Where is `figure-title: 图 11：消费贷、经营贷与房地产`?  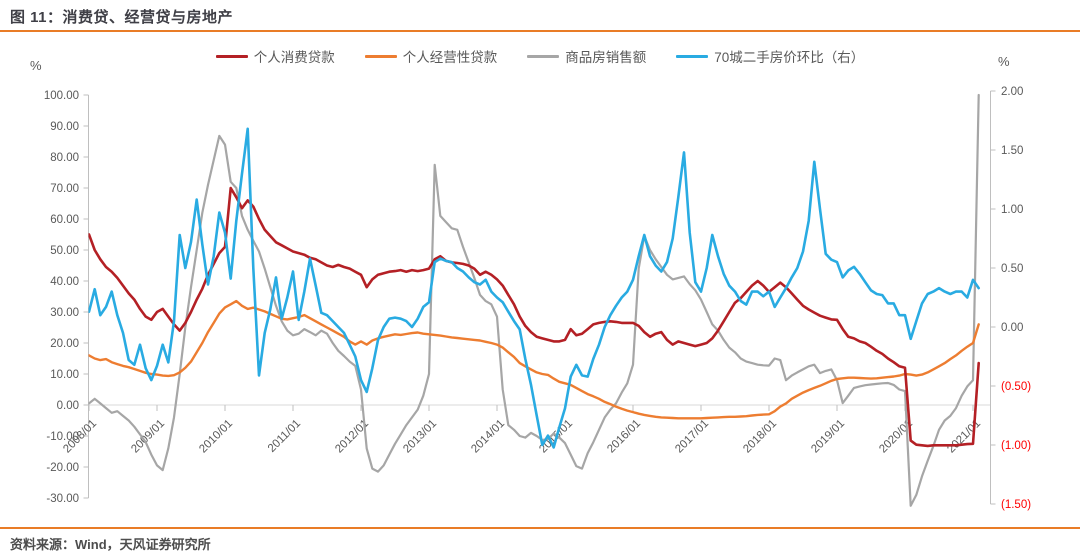
figure-title: 图 11：消费贷、经营贷与房地产 is located at coordinates (122, 17).